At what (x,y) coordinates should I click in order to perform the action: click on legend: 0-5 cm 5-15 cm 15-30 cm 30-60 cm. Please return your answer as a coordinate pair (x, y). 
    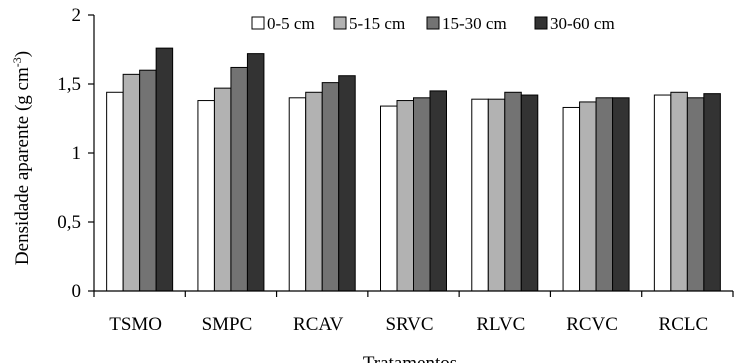
    Looking at the image, I should click on (433, 23).